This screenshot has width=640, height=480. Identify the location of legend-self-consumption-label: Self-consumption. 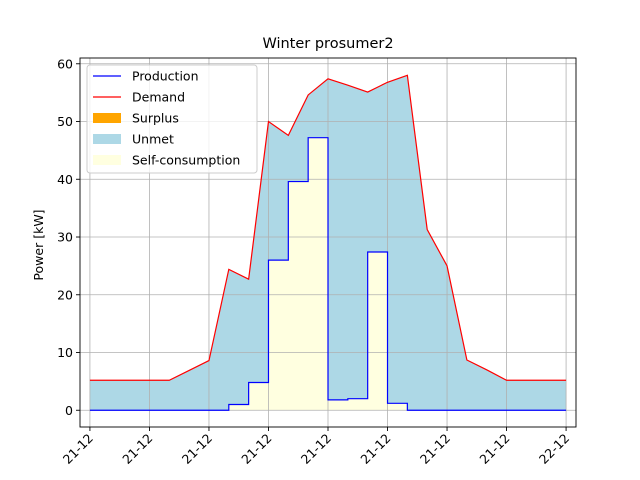
(186, 160).